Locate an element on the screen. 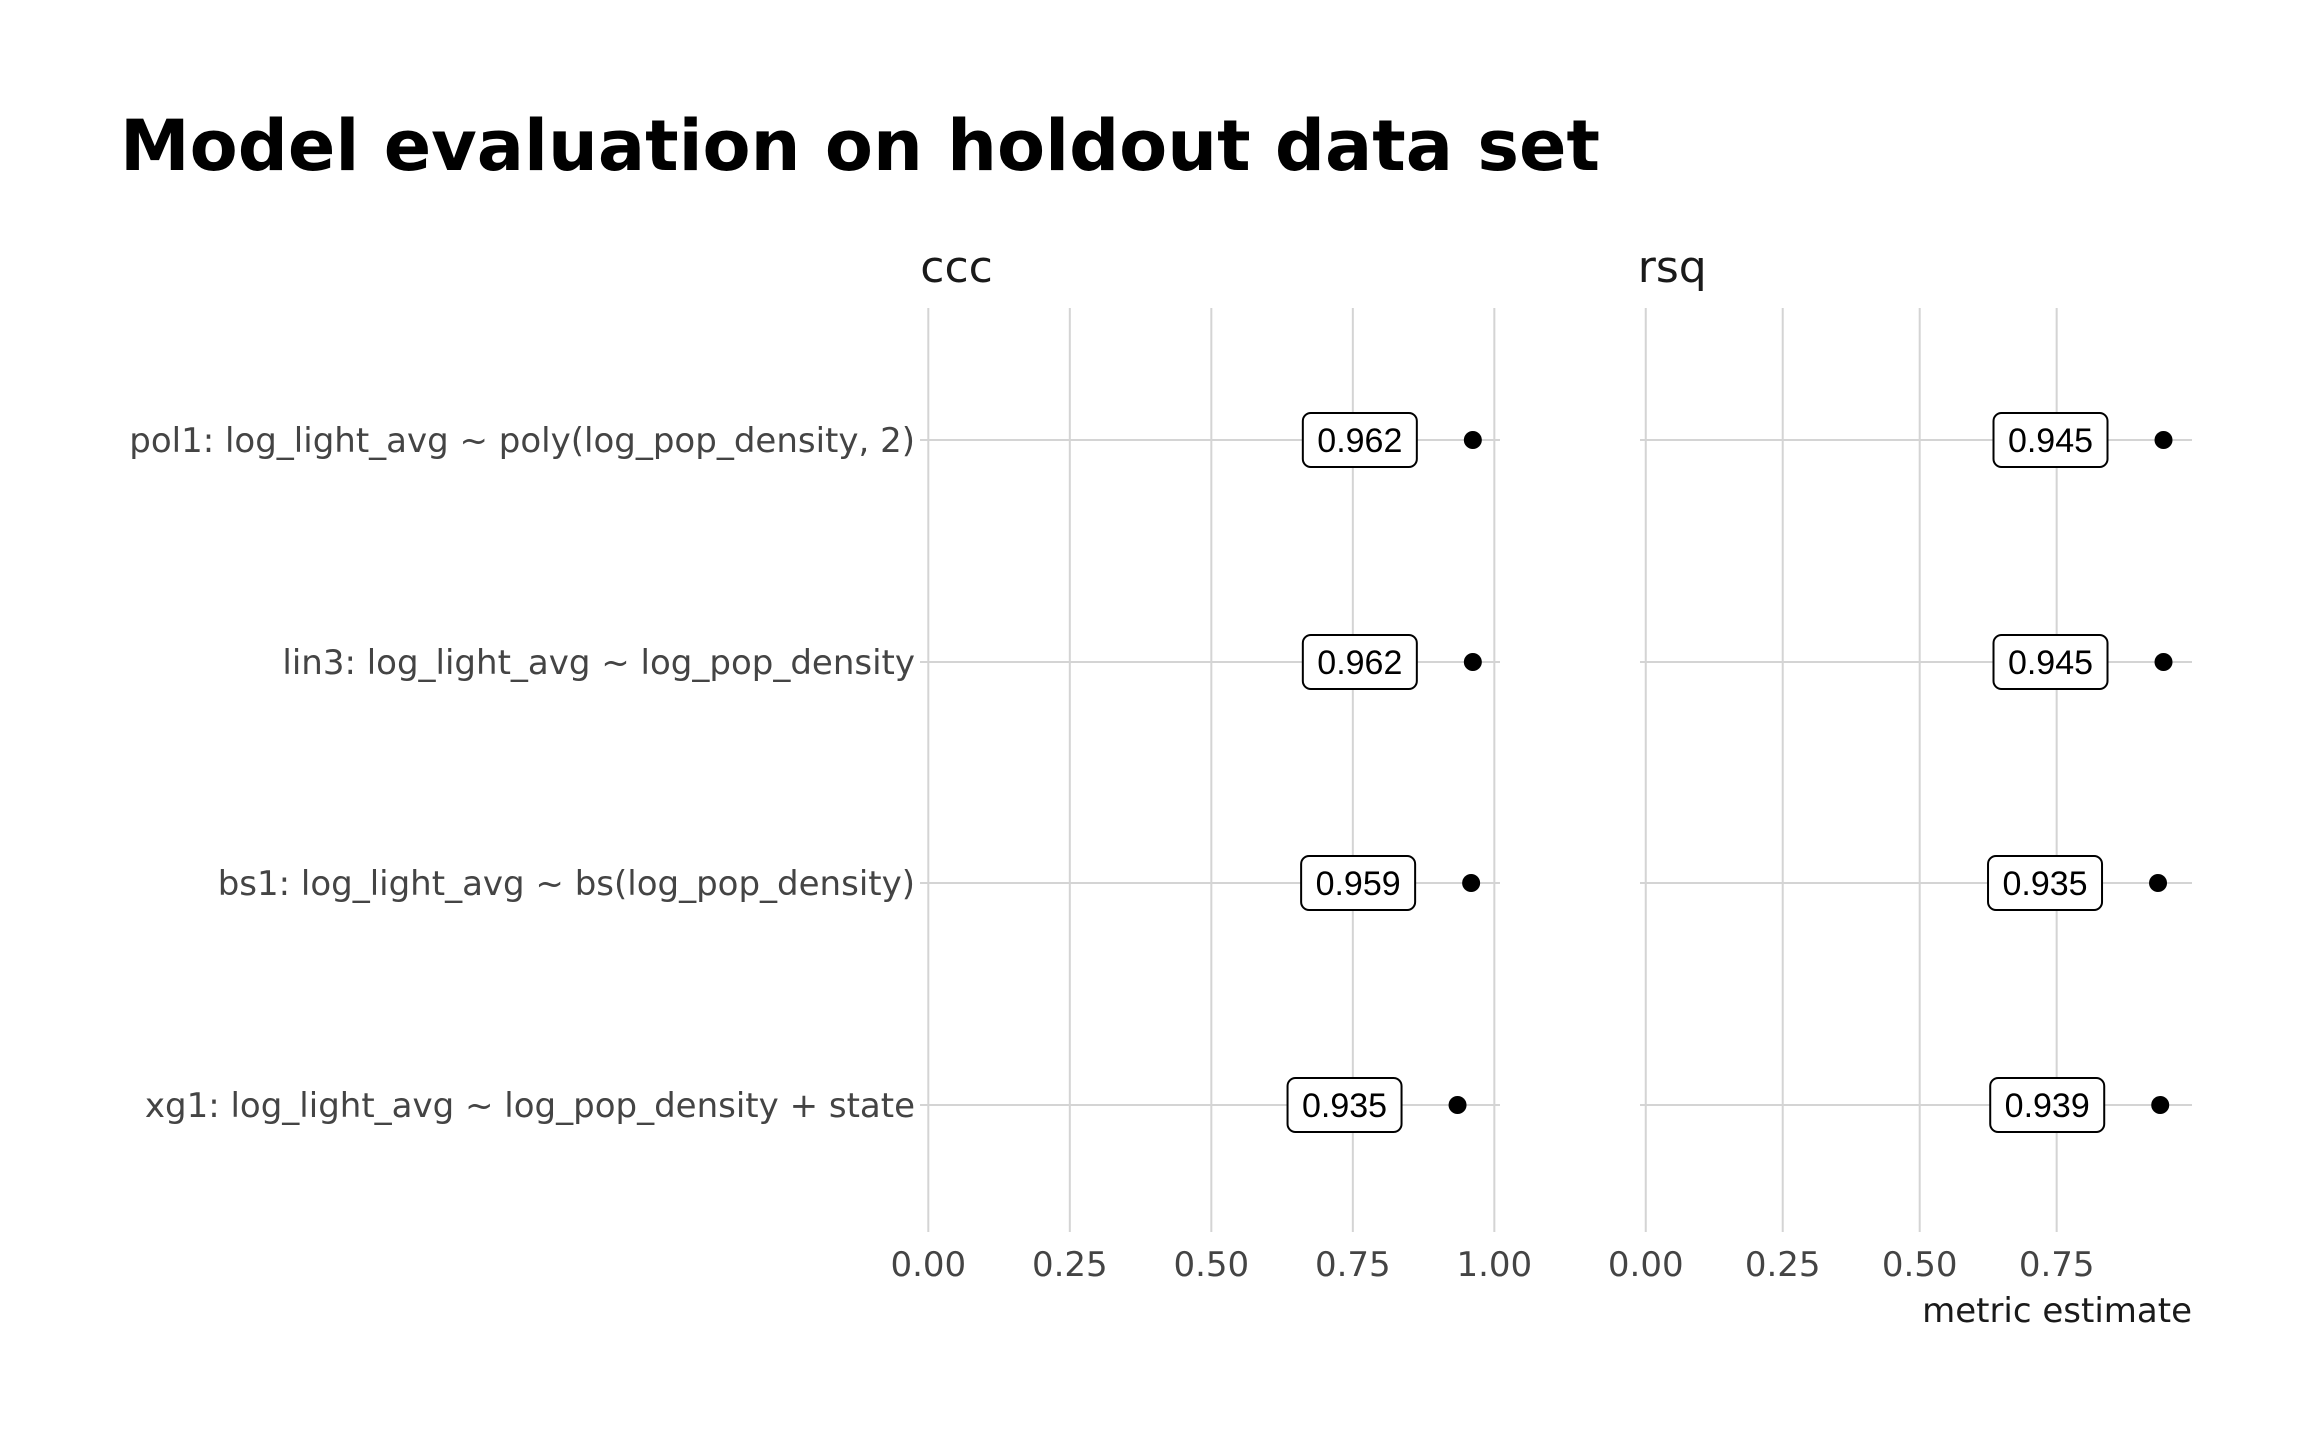 This screenshot has width=2304, height=1440. x-tick-label: 1.00 is located at coordinates (1494, 1265).